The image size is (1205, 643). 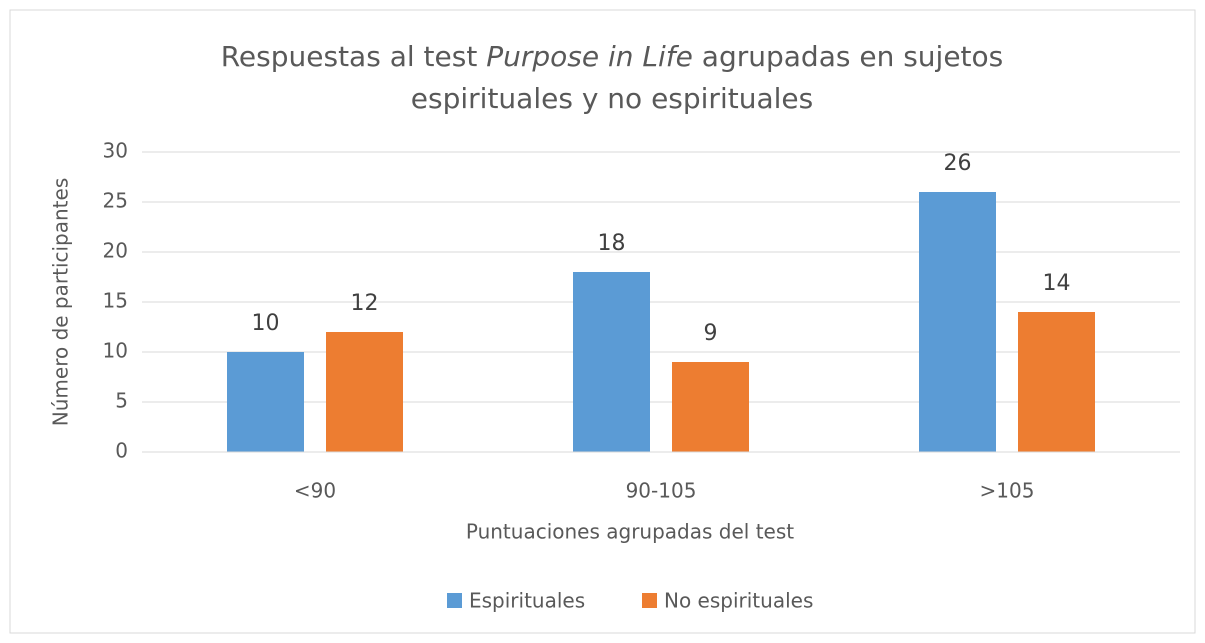 I want to click on x-tick-label: >105, so click(x=1007, y=491).